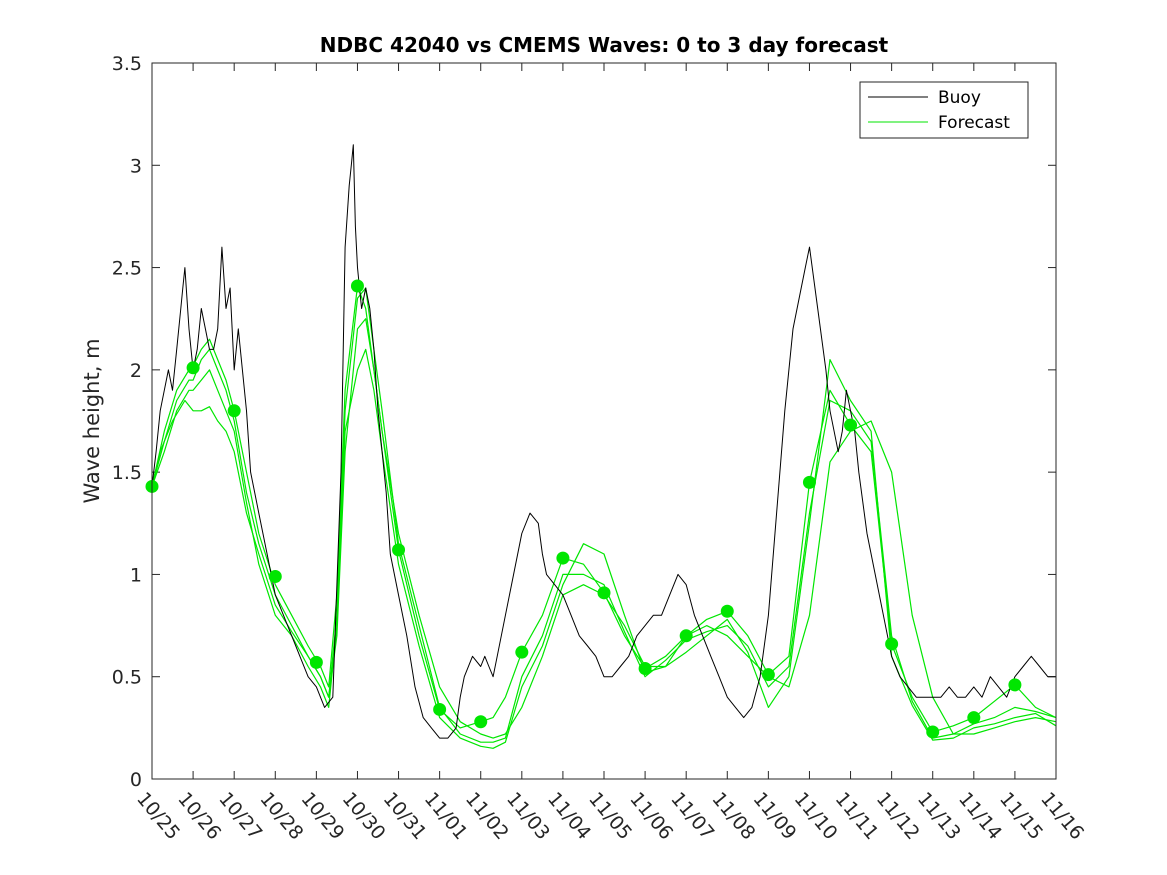 Image resolution: width=1167 pixels, height=875 pixels. What do you see at coordinates (136, 780) in the screenshot?
I see `y-tick-label: 0` at bounding box center [136, 780].